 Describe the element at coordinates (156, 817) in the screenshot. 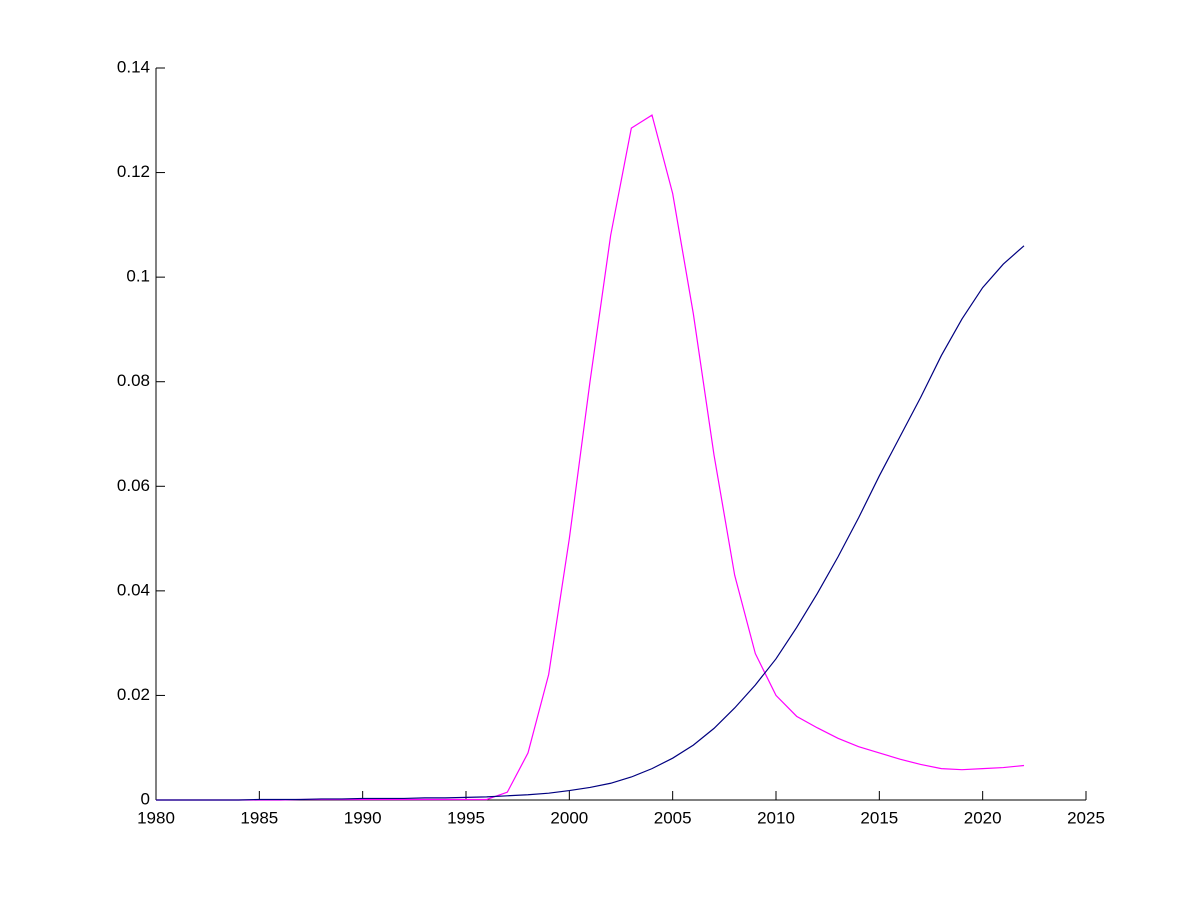

I see `x-tick-label: 1980` at that location.